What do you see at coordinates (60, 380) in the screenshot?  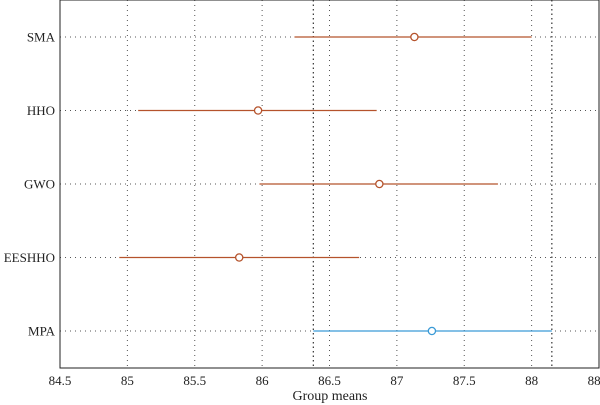 I see `x-tick-label: 84.5` at bounding box center [60, 380].